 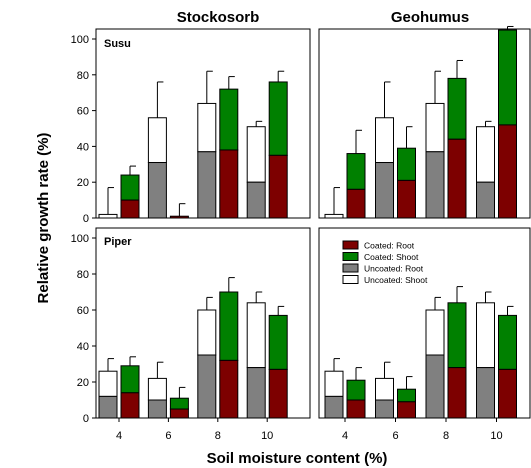 I want to click on column-title-stockosorb: Stockosorb, so click(x=218, y=17).